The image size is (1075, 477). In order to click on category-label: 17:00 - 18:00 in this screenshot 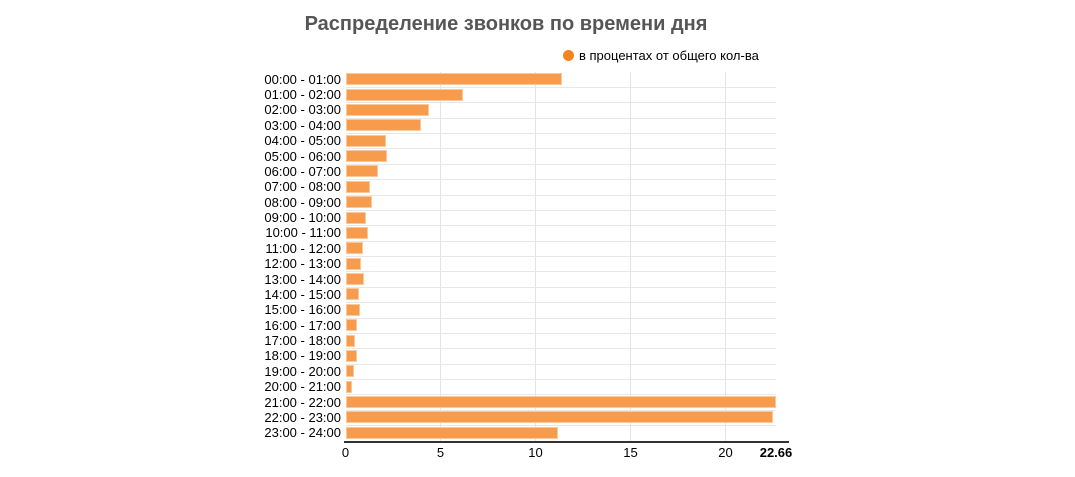, I will do `click(302, 341)`.